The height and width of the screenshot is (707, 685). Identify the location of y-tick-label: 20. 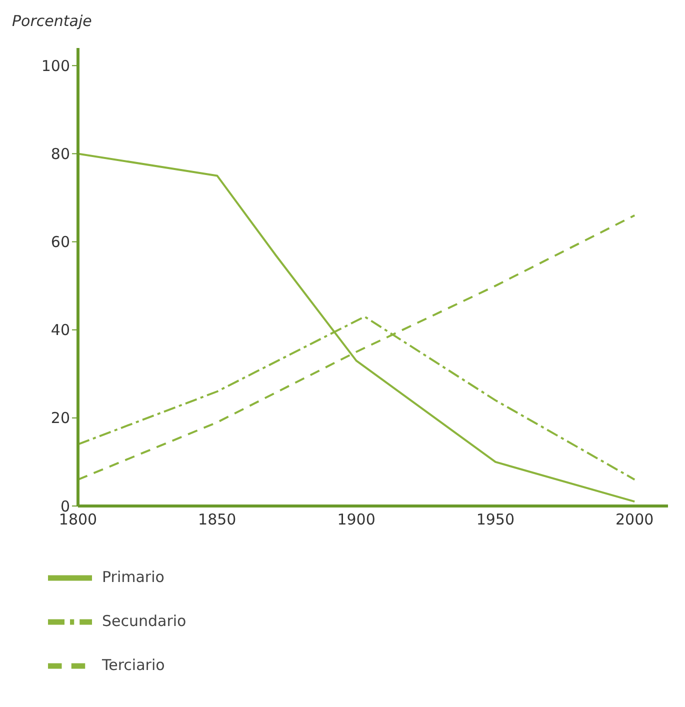
(60, 418).